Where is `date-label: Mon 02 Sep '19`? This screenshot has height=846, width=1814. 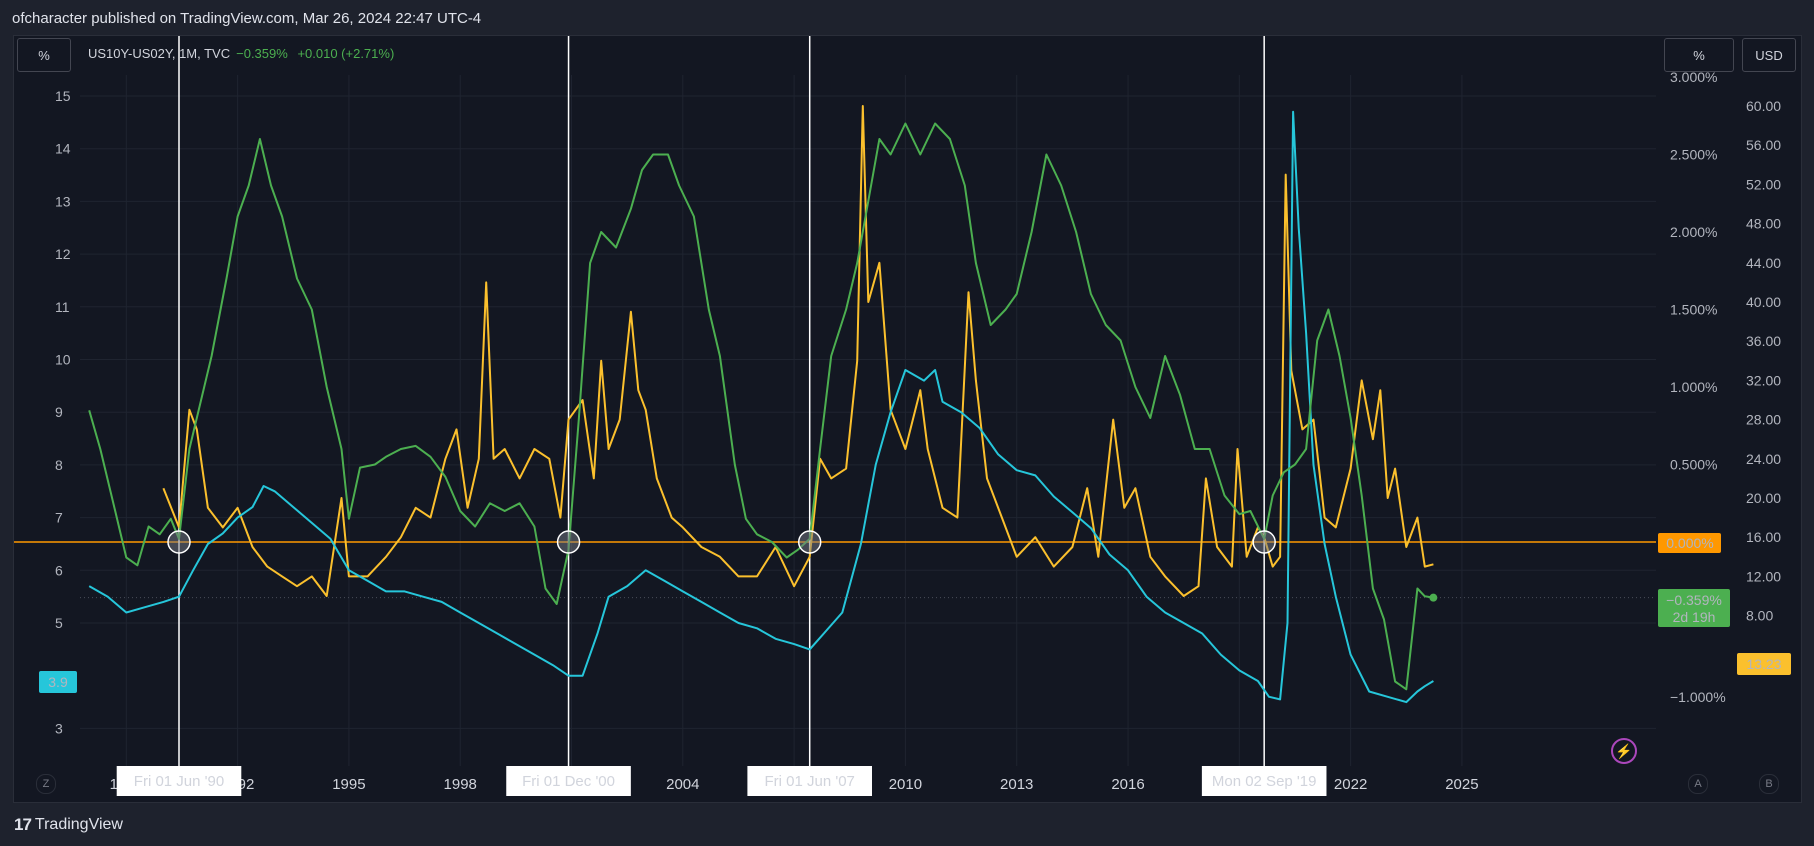
date-label: Mon 02 Sep '19 is located at coordinates (1264, 781).